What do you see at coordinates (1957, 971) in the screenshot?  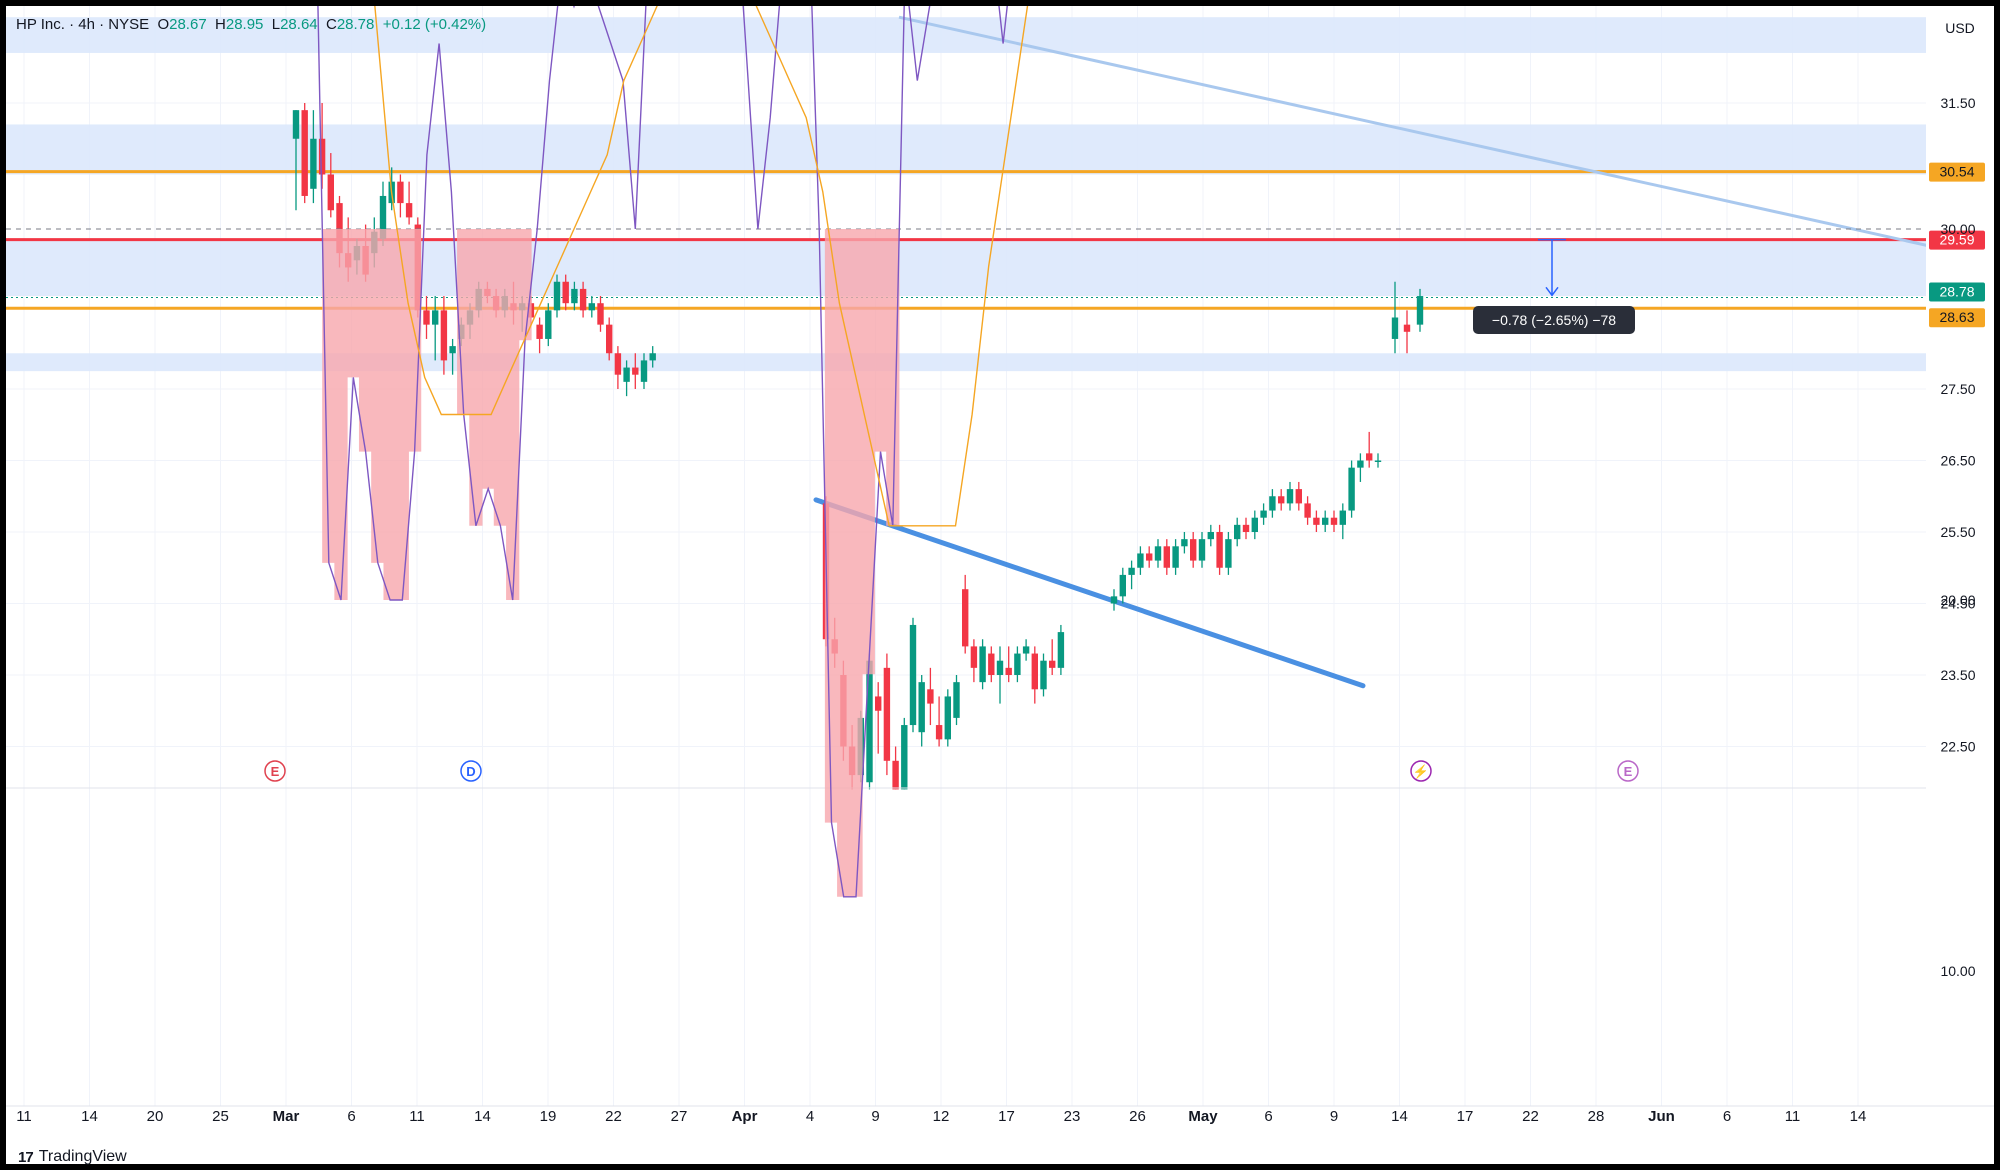 I see `rsi-axis-tick: 10.00` at bounding box center [1957, 971].